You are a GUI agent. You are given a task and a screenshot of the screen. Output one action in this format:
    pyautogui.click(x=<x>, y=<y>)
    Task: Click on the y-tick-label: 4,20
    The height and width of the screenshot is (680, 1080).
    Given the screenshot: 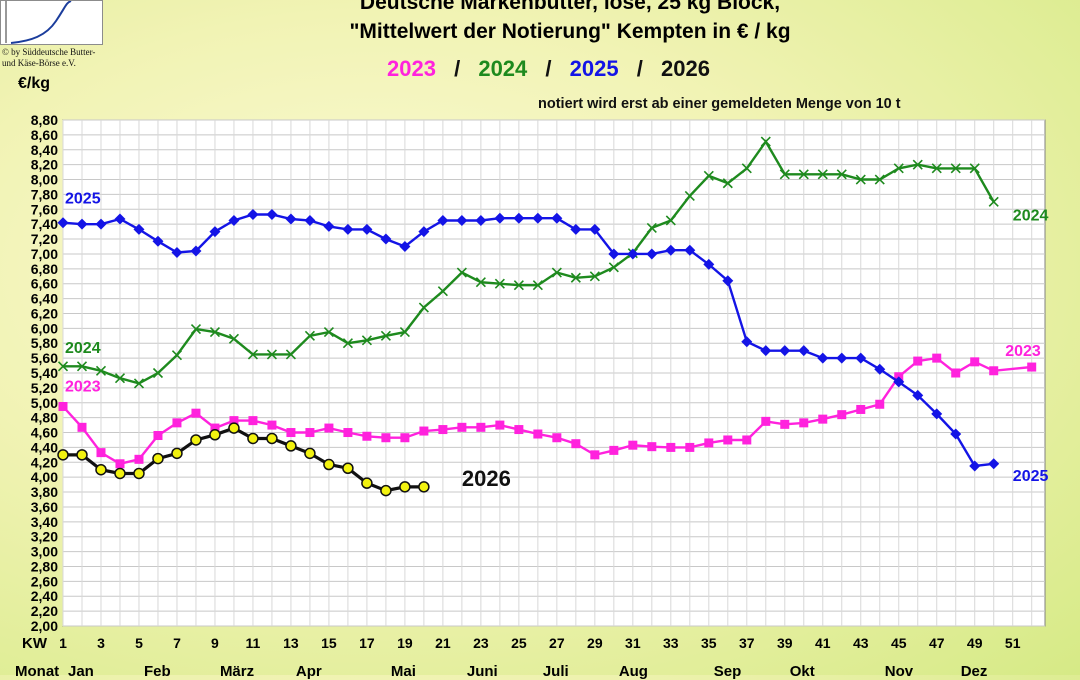 What is the action you would take?
    pyautogui.click(x=44, y=462)
    